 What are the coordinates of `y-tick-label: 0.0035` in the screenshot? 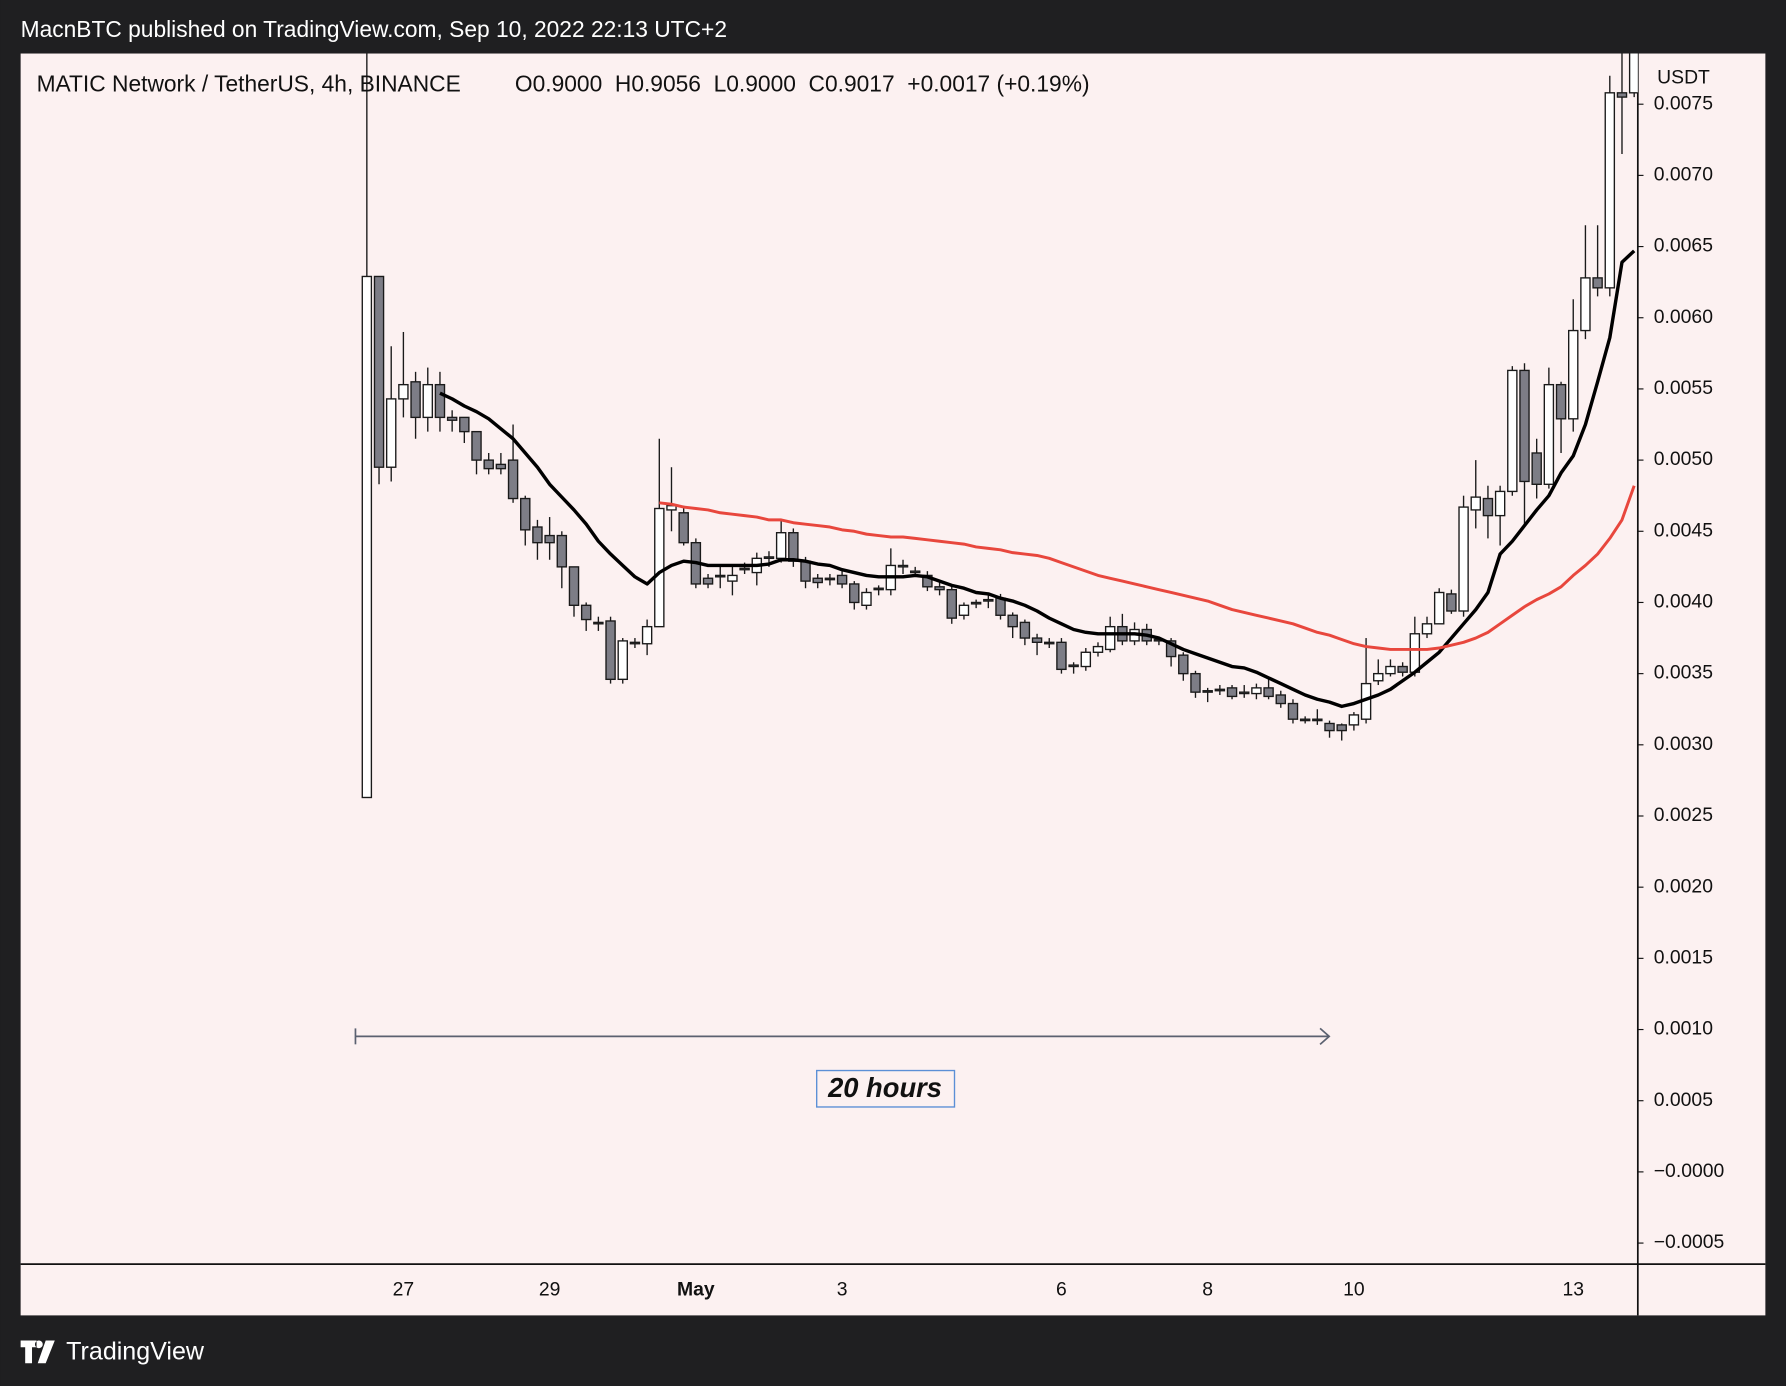 It's located at (1683, 673).